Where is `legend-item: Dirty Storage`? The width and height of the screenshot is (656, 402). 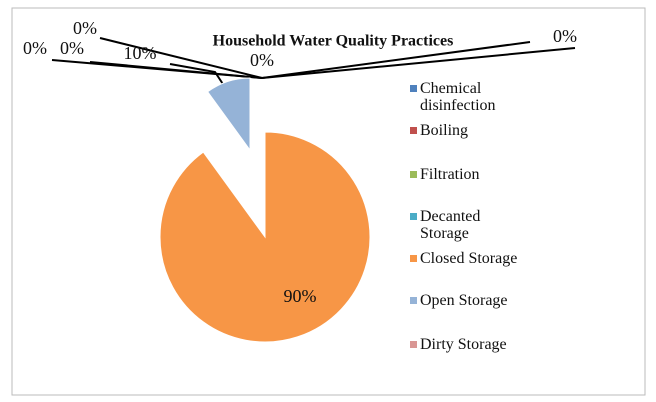 legend-item: Dirty Storage is located at coordinates (485, 344).